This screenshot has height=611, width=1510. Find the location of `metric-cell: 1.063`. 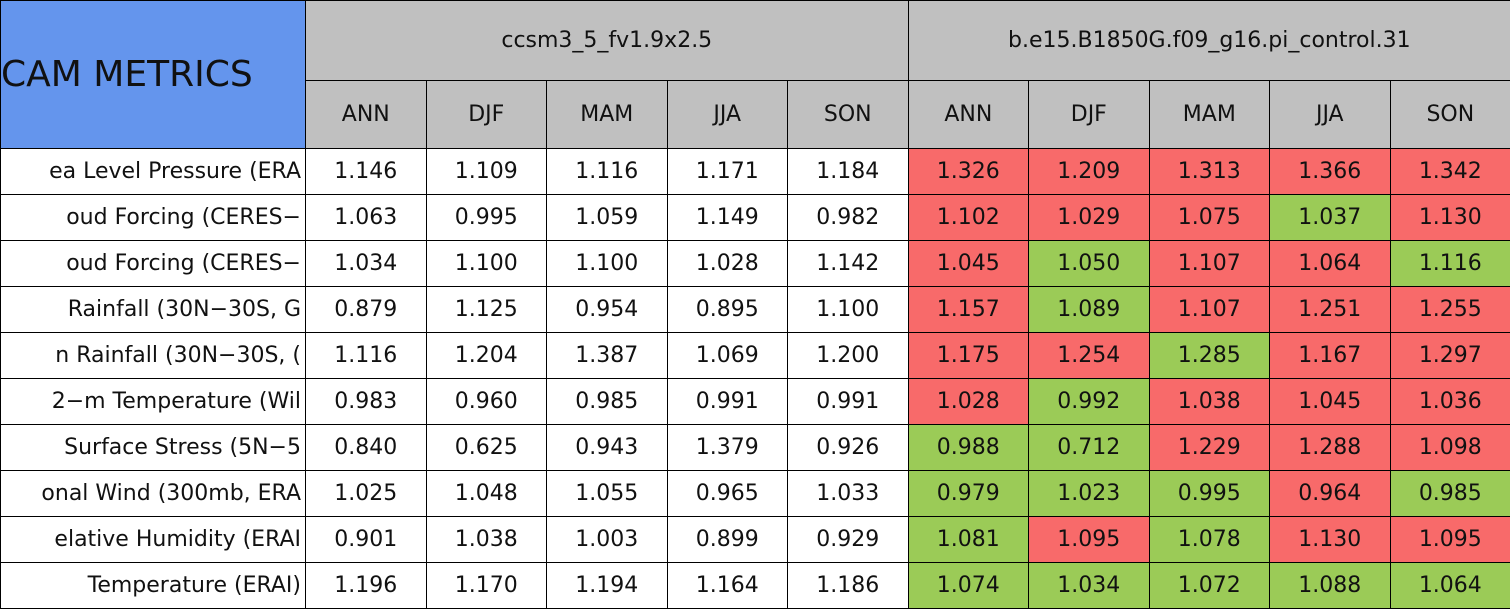

metric-cell: 1.063 is located at coordinates (366, 217).